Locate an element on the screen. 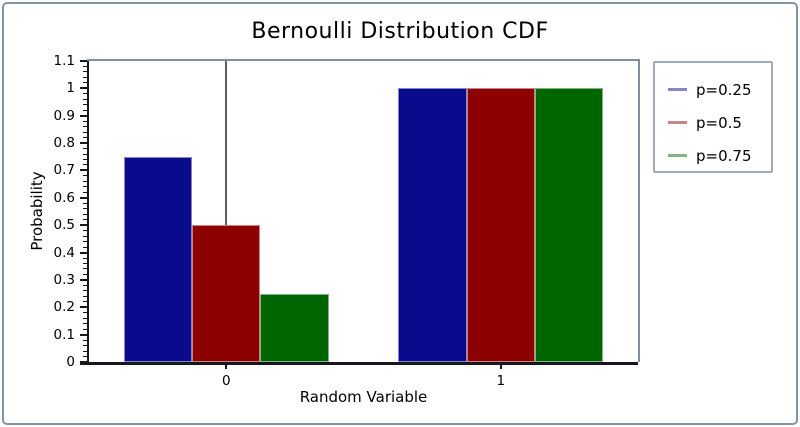 Image resolution: width=800 pixels, height=427 pixels. y-tick-label: 0.6 is located at coordinates (64, 197).